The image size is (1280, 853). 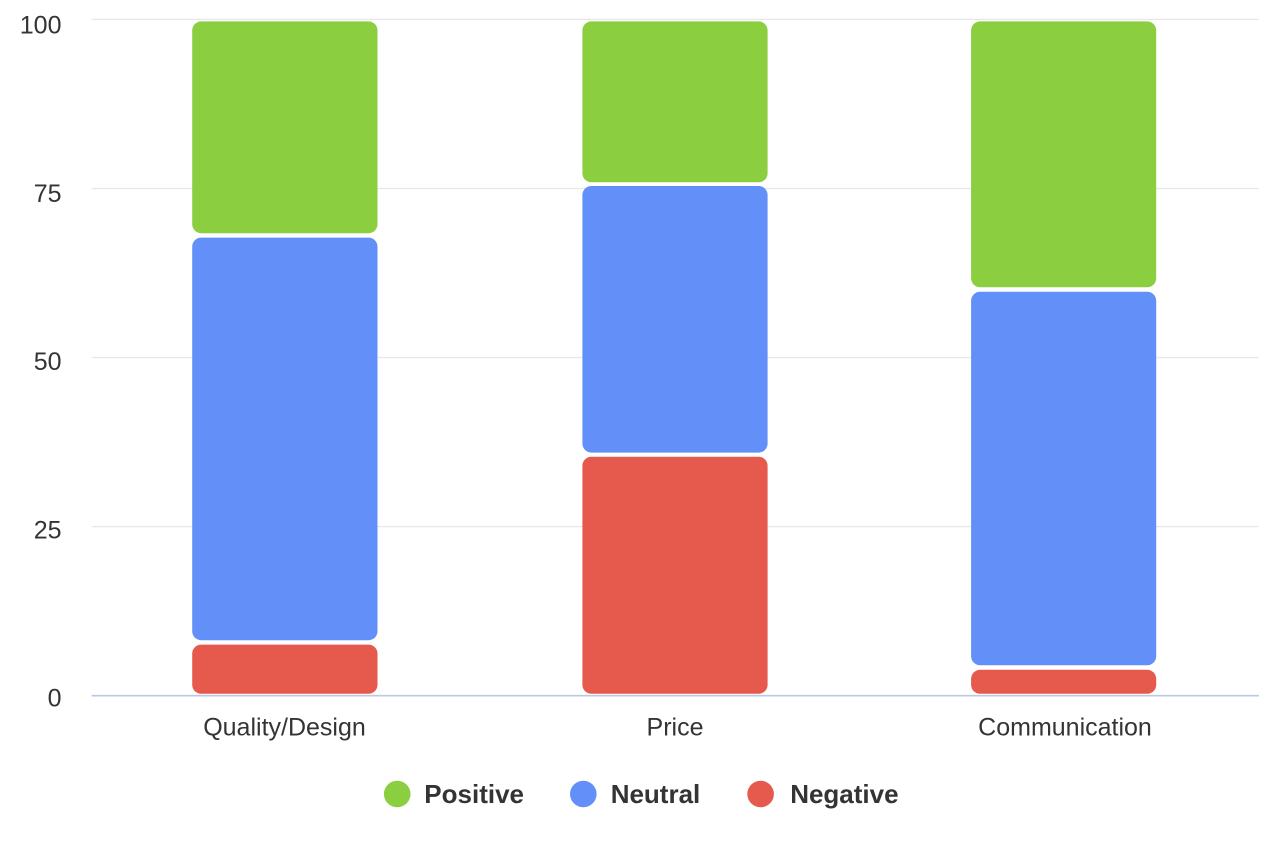 I want to click on svg-text: 75, so click(x=48, y=194).